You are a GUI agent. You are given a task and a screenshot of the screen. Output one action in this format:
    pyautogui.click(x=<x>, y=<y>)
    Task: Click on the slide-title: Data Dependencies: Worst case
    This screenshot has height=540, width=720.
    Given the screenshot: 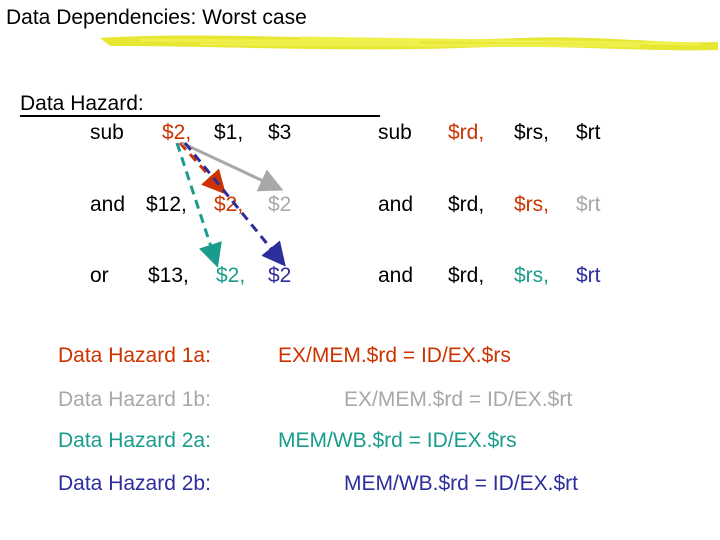 What is the action you would take?
    pyautogui.click(x=156, y=17)
    